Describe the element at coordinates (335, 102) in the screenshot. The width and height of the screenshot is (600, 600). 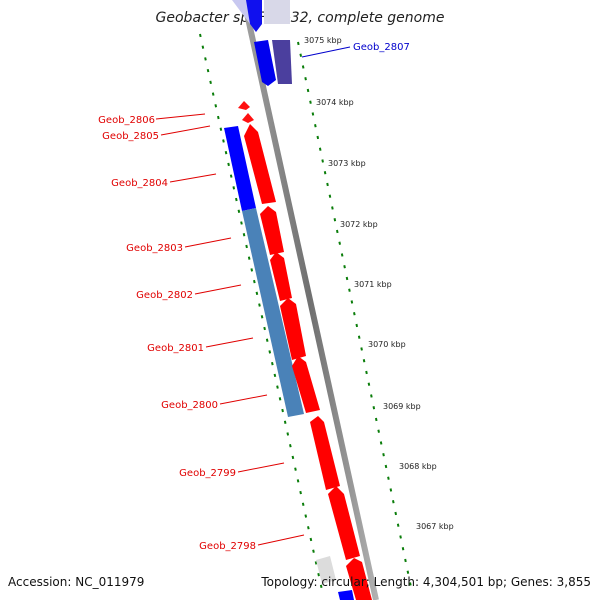
I see `kbp-3074: 3074 kbp` at that location.